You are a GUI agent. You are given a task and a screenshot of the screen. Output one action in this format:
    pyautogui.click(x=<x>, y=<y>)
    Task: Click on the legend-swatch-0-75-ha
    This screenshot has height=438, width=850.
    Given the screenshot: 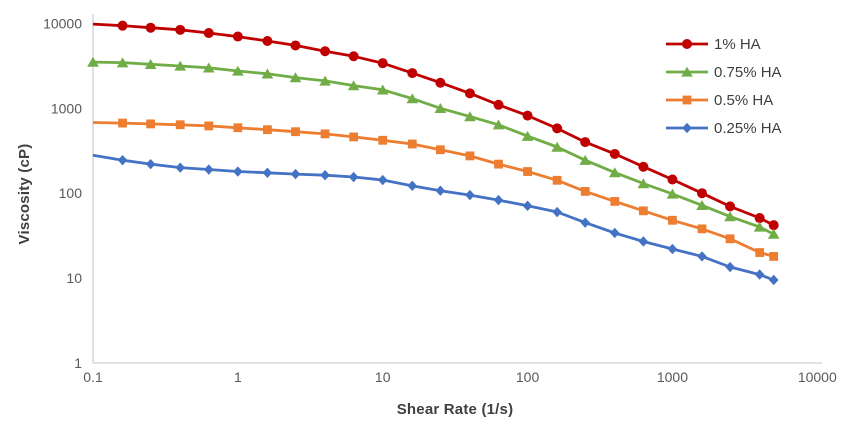 What is the action you would take?
    pyautogui.click(x=687, y=71)
    